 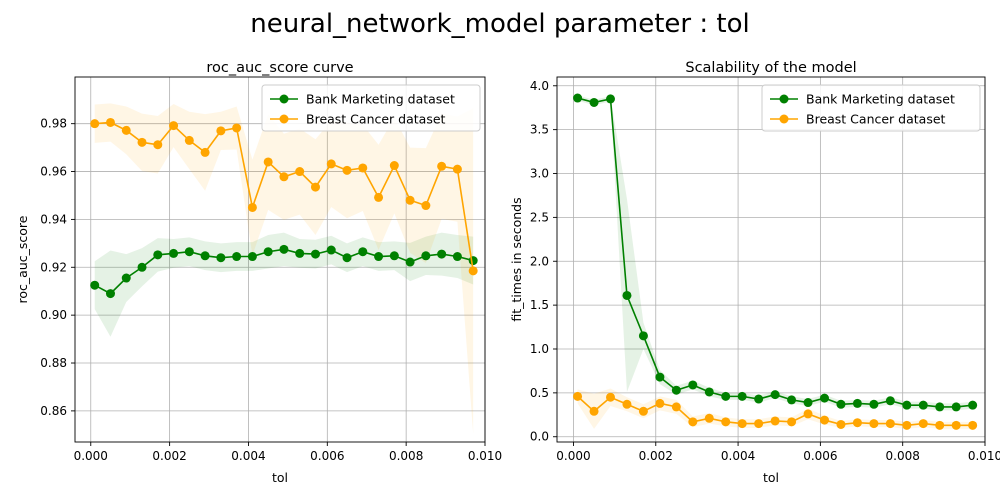 What do you see at coordinates (984, 456) in the screenshot?
I see `scalability-x-tick-label: 0.010` at bounding box center [984, 456].